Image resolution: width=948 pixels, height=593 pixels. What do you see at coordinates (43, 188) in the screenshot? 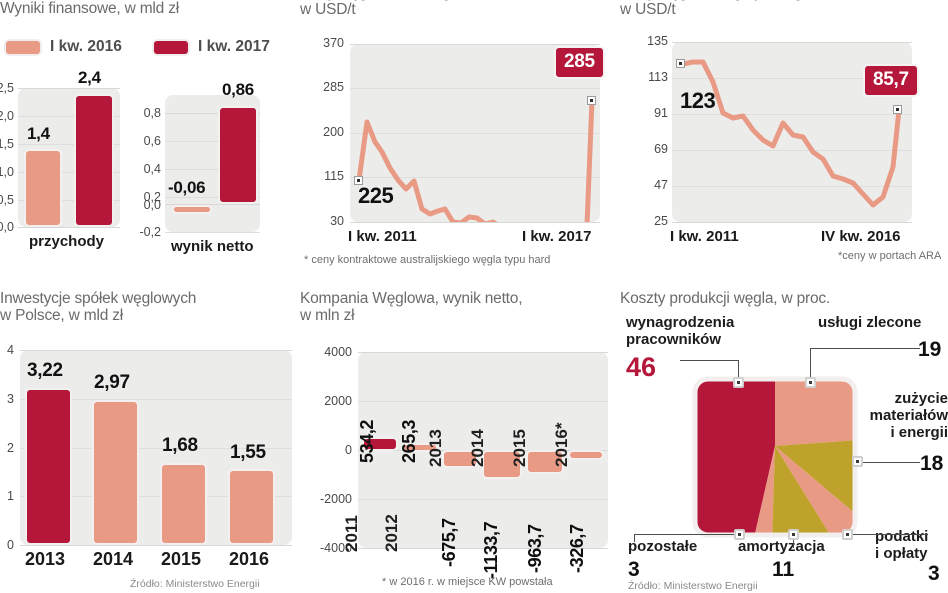
I see `bar-przychody-2016` at bounding box center [43, 188].